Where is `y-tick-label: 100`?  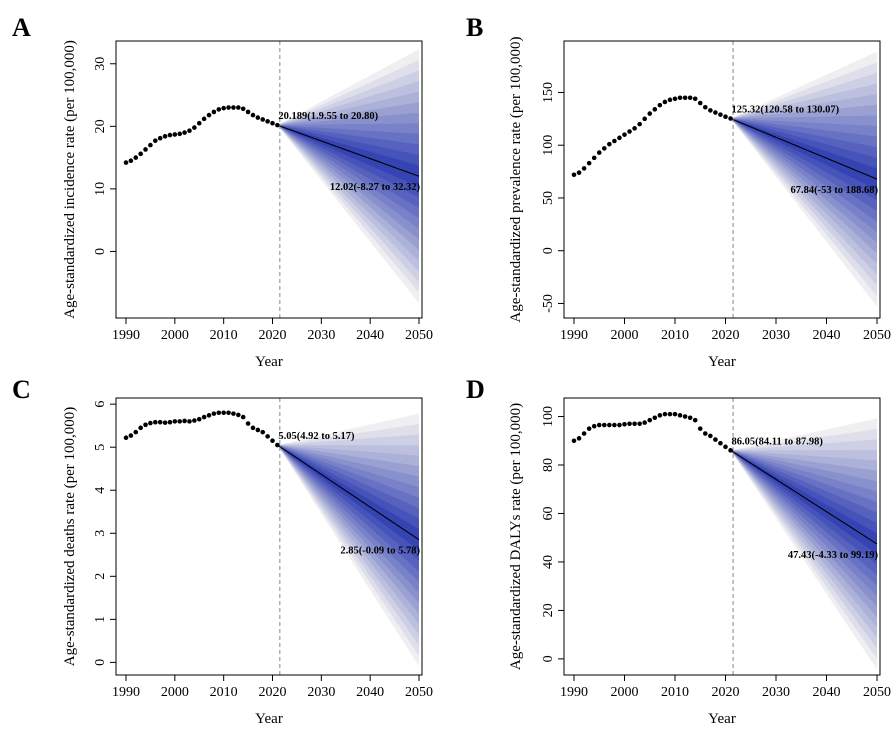 y-tick-label: 100 is located at coordinates (548, 145).